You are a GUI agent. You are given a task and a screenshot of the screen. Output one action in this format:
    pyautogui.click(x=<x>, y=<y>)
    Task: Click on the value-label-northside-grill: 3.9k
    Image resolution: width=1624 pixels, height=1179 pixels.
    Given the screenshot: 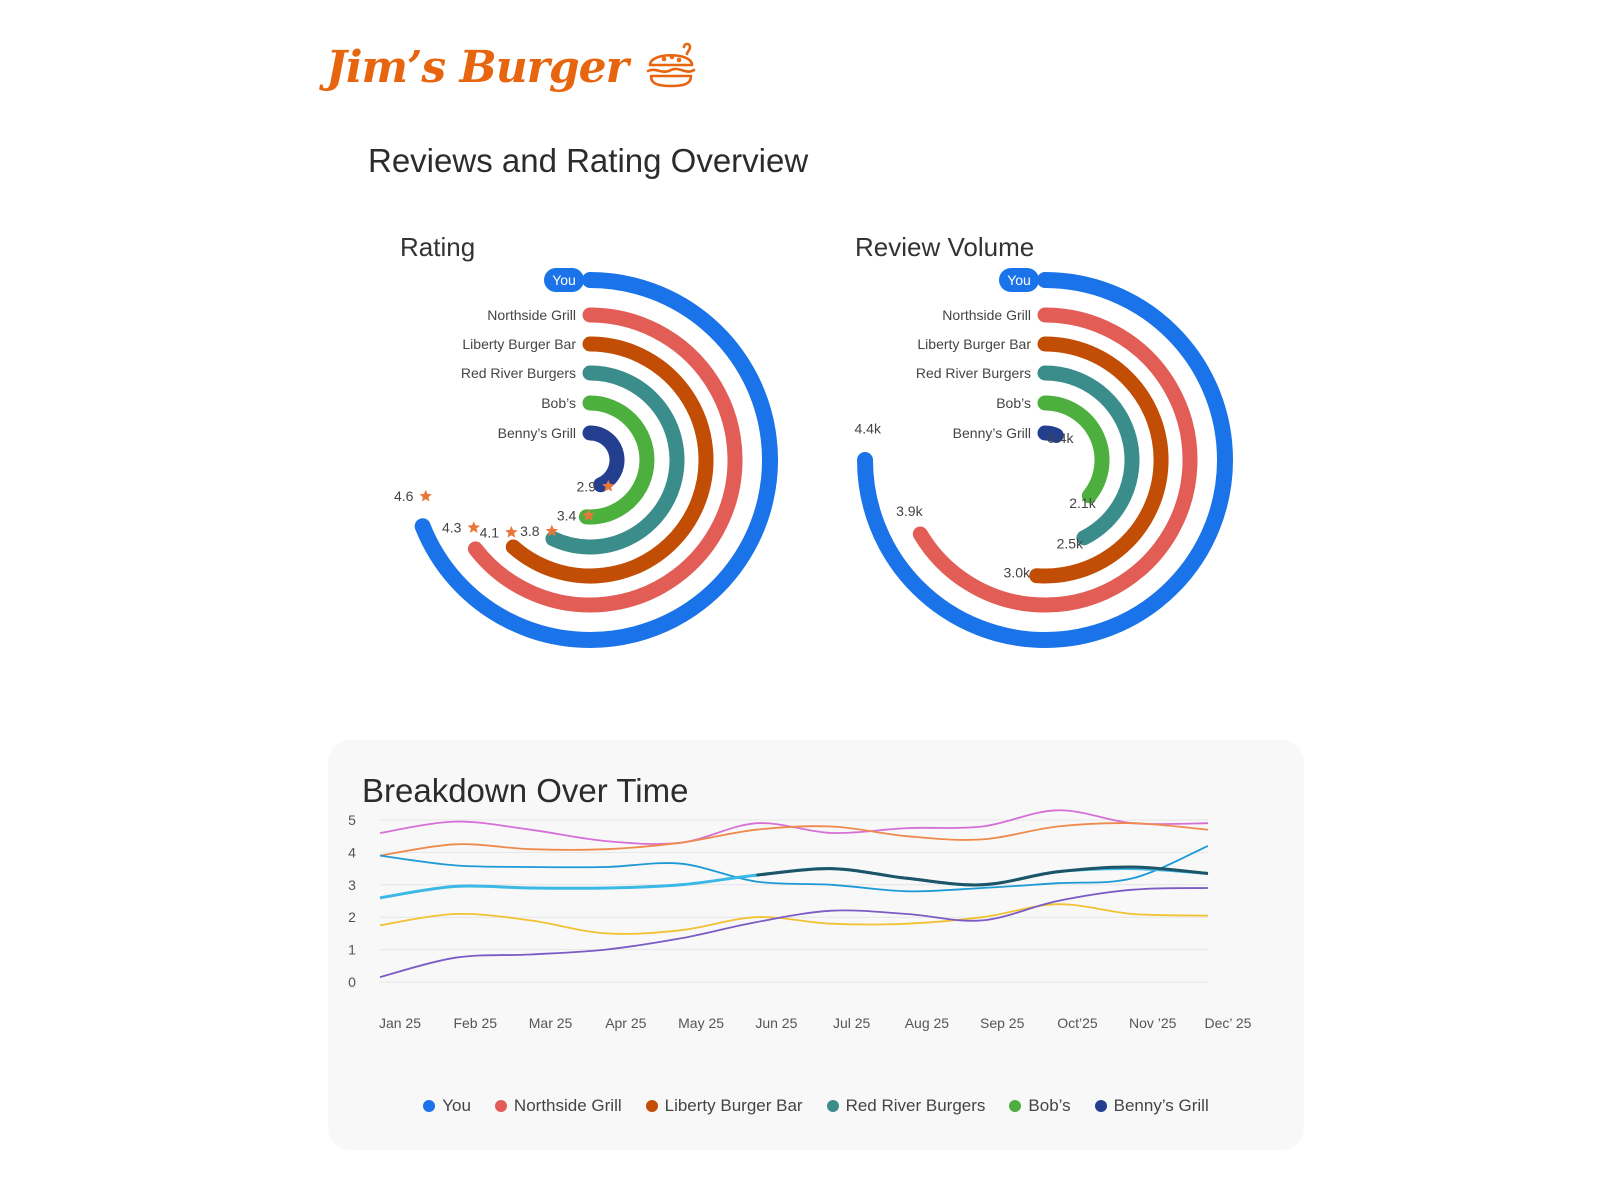 What is the action you would take?
    pyautogui.click(x=909, y=511)
    